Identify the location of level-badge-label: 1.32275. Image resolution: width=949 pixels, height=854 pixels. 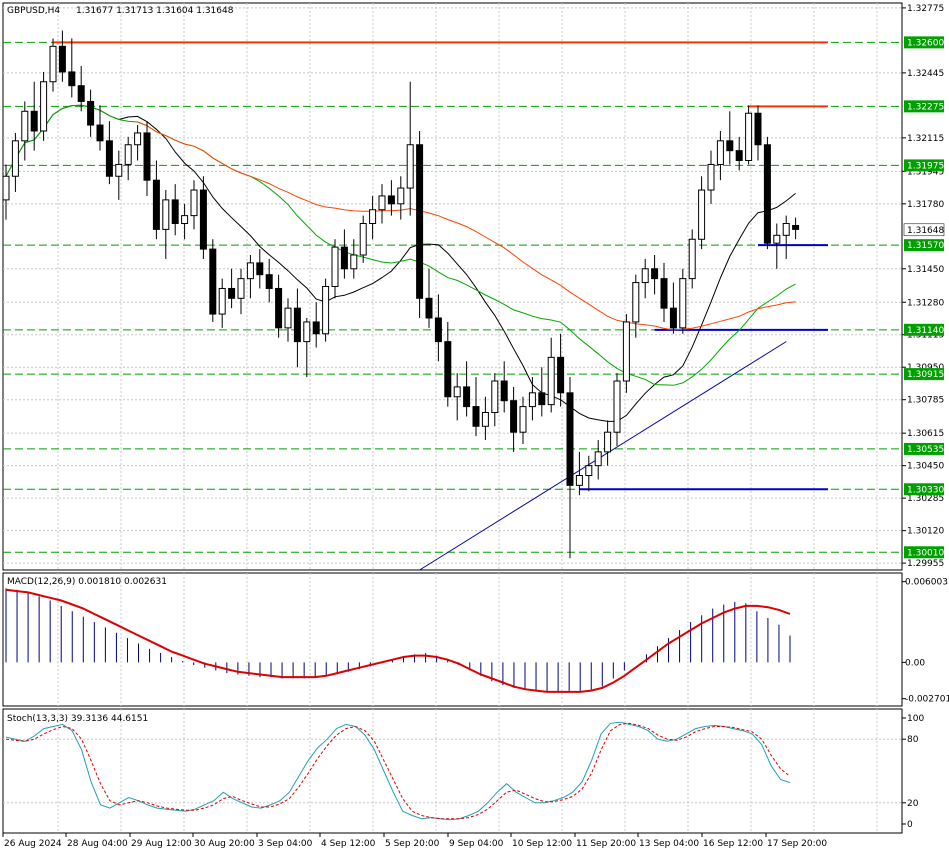
(925, 107).